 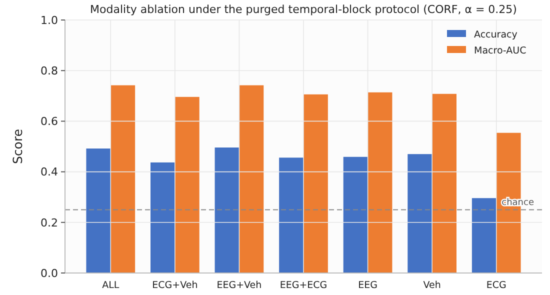 What do you see at coordinates (111, 285) in the screenshot?
I see `x-tick-label: ALL` at bounding box center [111, 285].